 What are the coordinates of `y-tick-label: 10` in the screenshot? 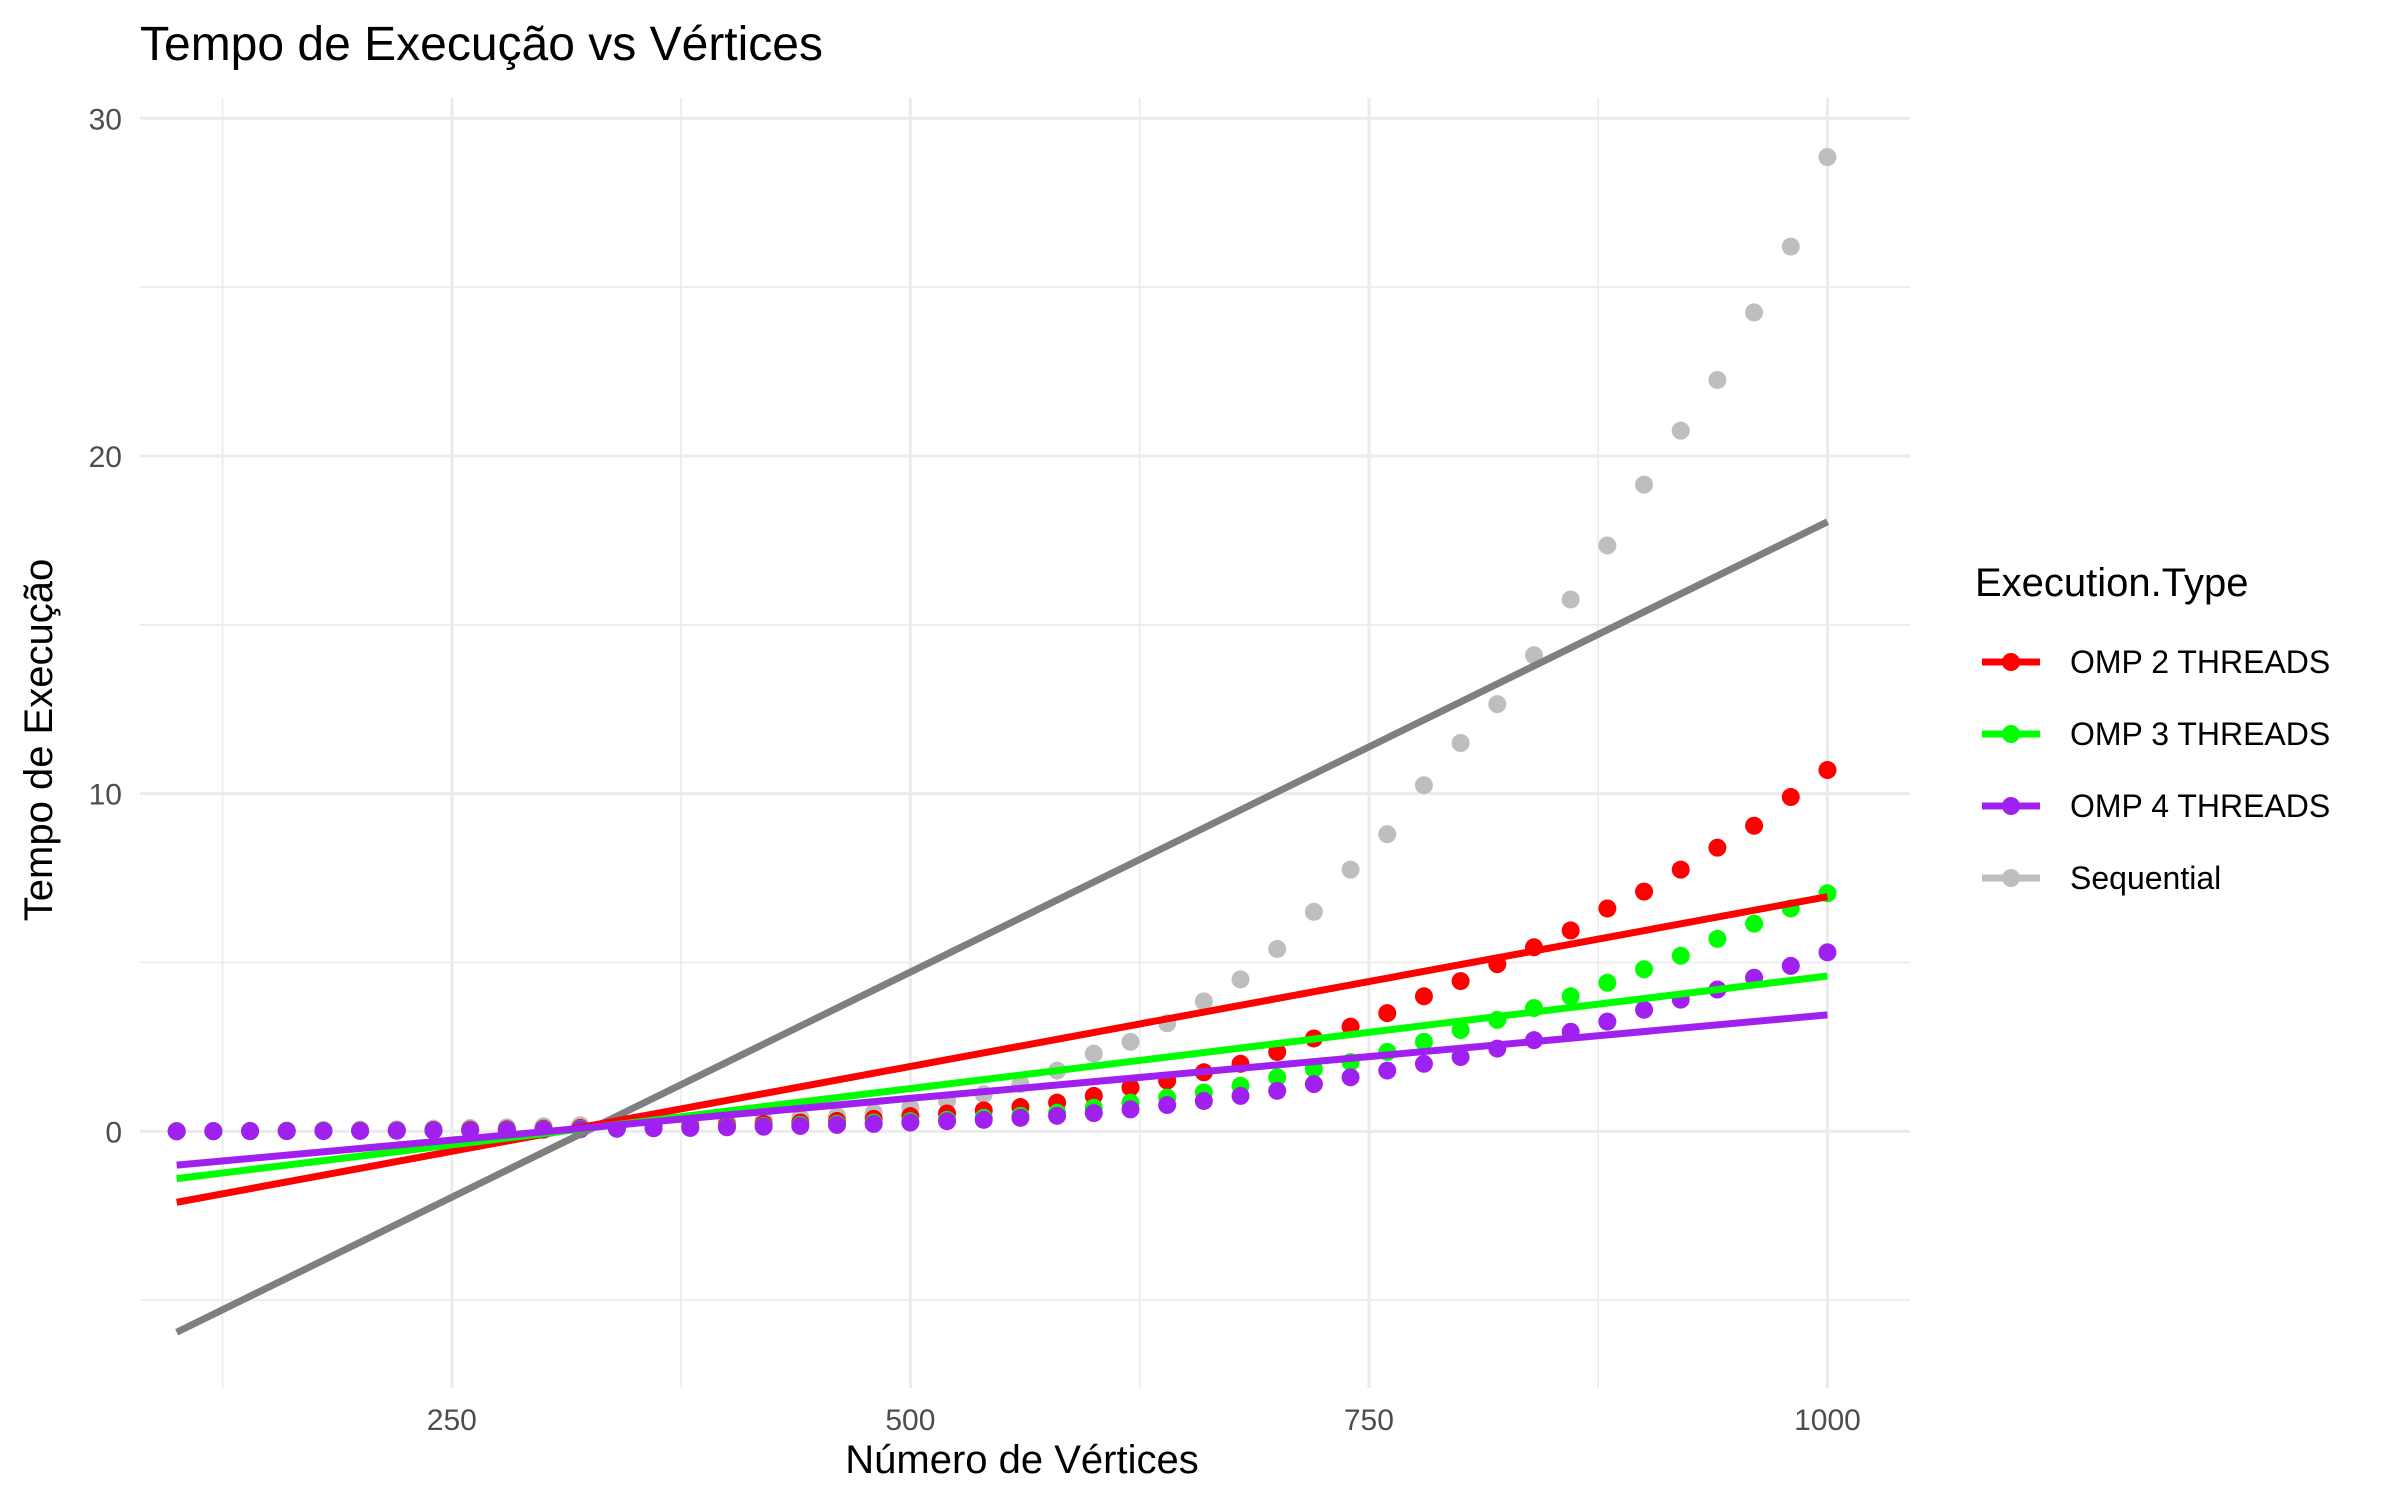 It's located at (105, 795).